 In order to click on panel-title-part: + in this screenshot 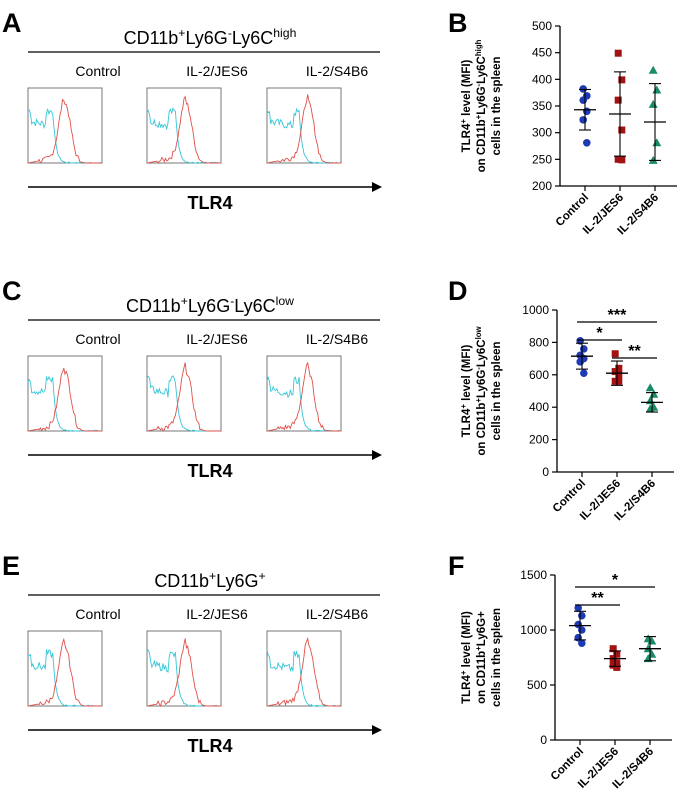, I will do `click(212, 576)`.